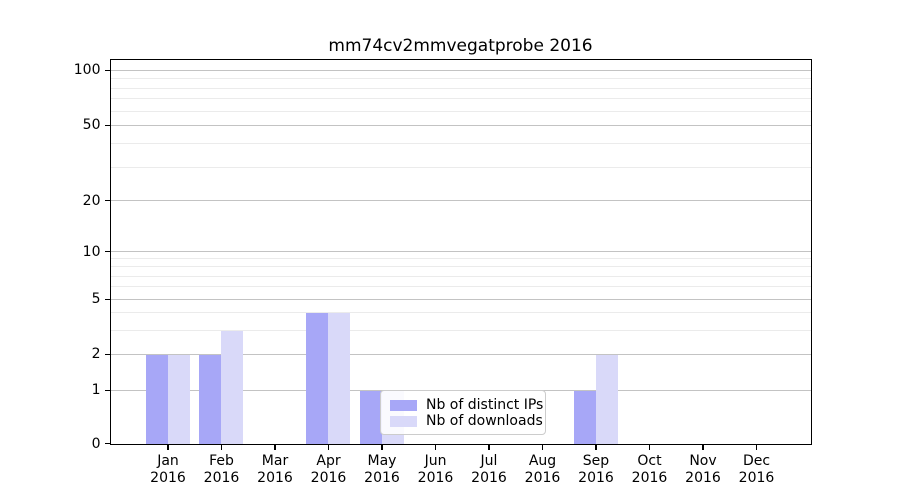  Describe the element at coordinates (382, 447) in the screenshot. I see `x-tick-mark-may` at that location.